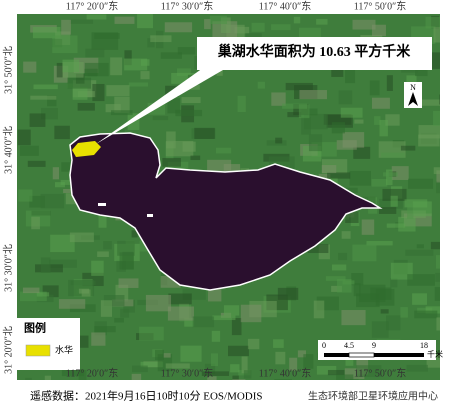  What do you see at coordinates (380, 6) in the screenshot?
I see `longitude-label: 117° 50′0″东` at bounding box center [380, 6].